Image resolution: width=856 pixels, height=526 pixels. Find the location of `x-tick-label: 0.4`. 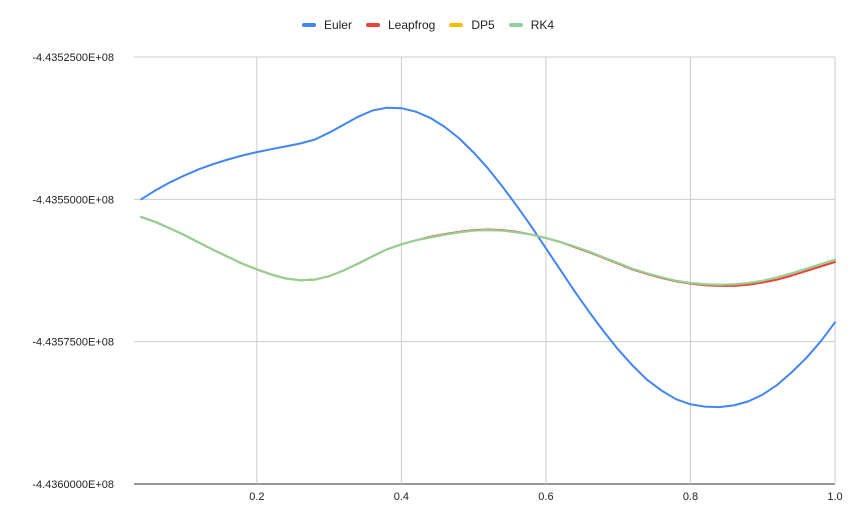

x-tick-label: 0.4 is located at coordinates (401, 497).